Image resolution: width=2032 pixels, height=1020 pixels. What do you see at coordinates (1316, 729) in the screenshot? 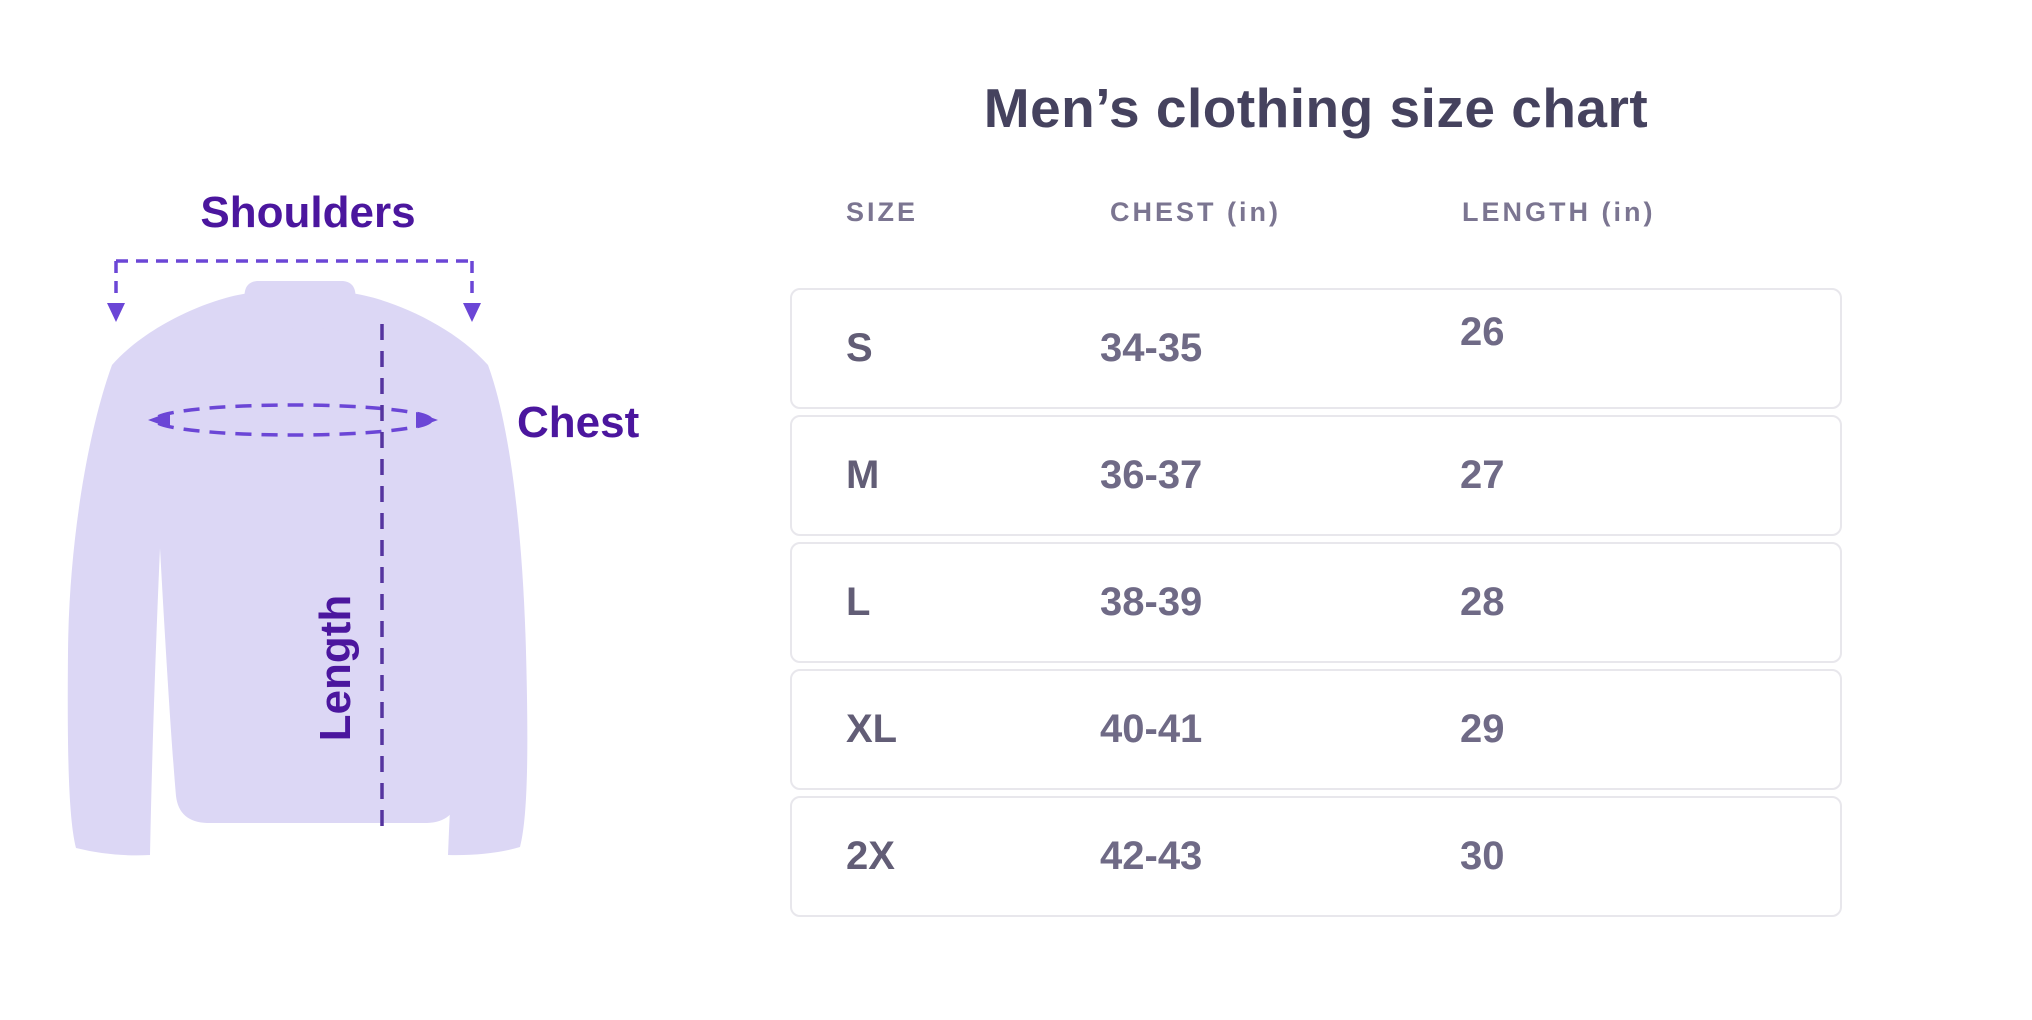
I see `table-row: XL 40-41 29` at bounding box center [1316, 729].